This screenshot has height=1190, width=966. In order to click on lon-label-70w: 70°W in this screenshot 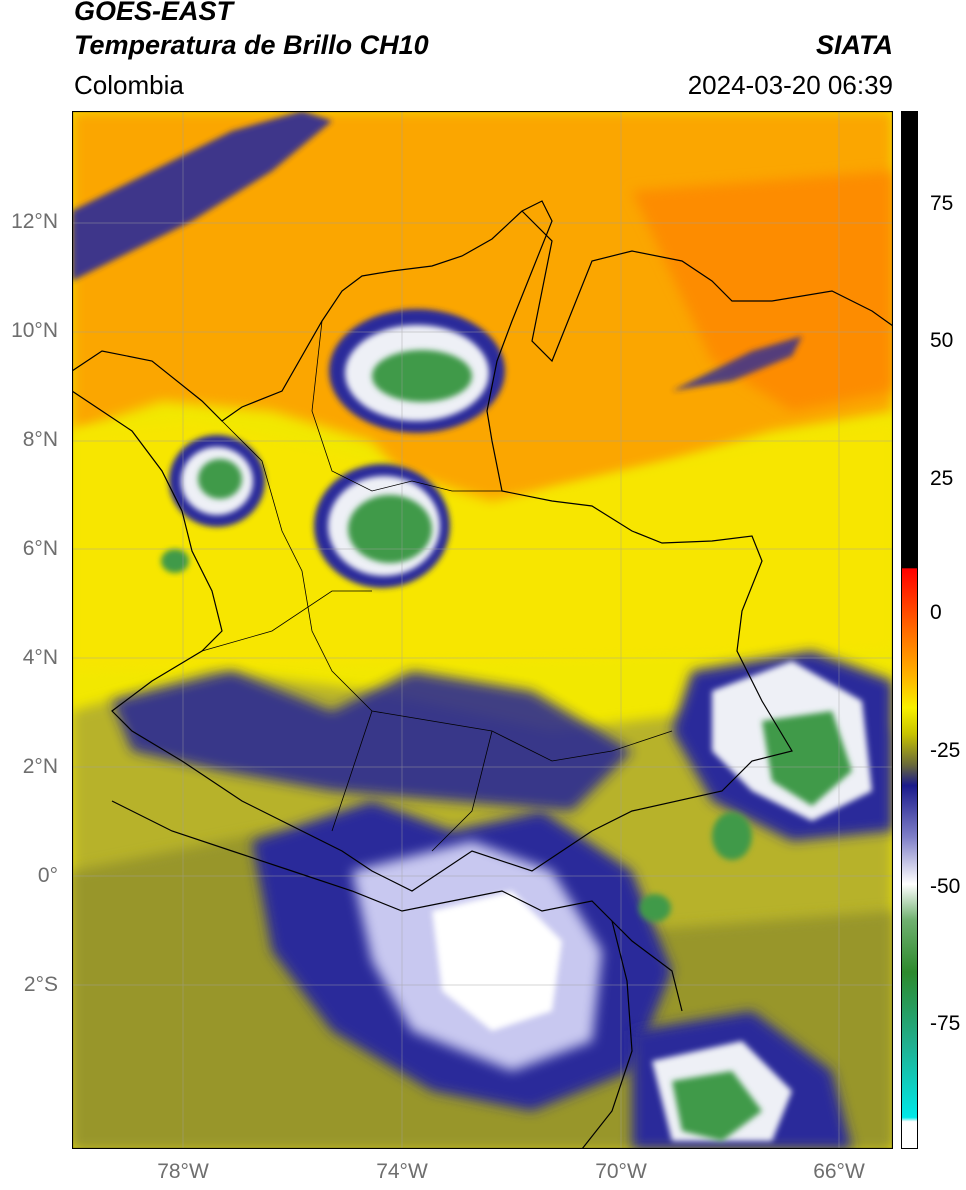, I will do `click(621, 1171)`.